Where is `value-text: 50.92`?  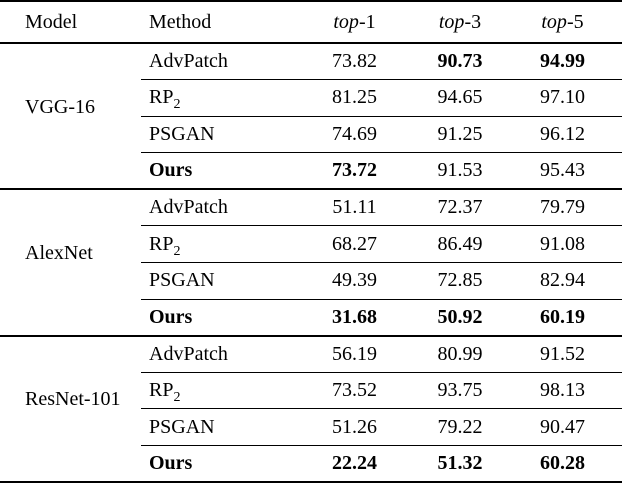
value-text: 50.92 is located at coordinates (460, 316).